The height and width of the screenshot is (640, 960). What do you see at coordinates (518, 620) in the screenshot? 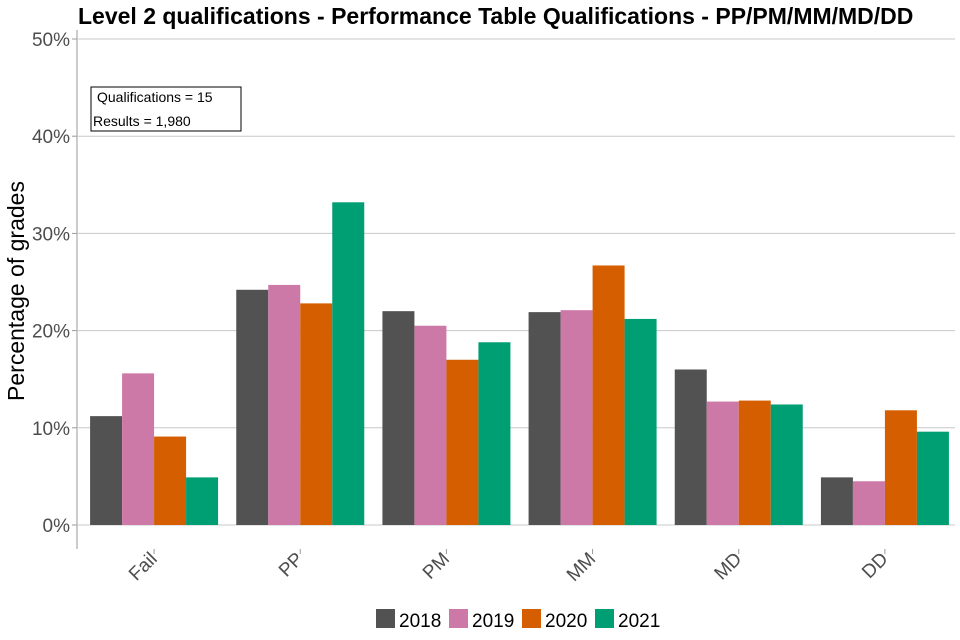
I see `legend: 2018 2019 2020 2021` at bounding box center [518, 620].